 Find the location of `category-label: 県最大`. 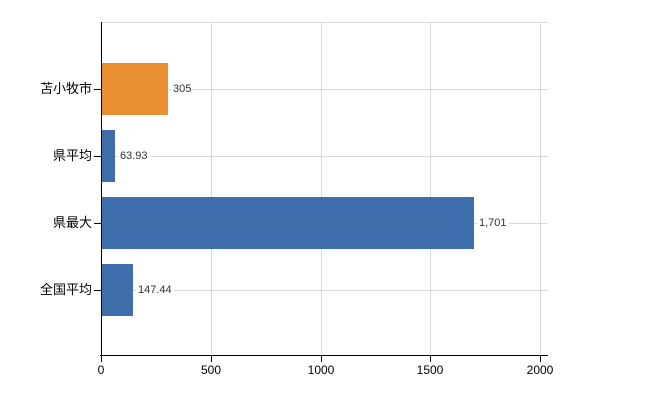

category-label: 県最大 is located at coordinates (72, 222).